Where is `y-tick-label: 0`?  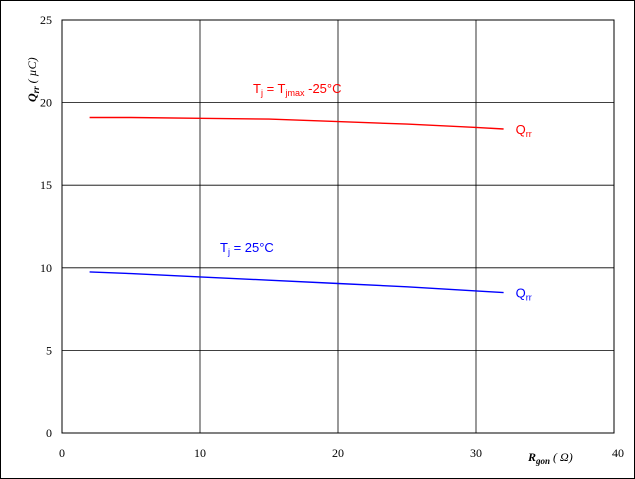 y-tick-label: 0 is located at coordinates (49, 433).